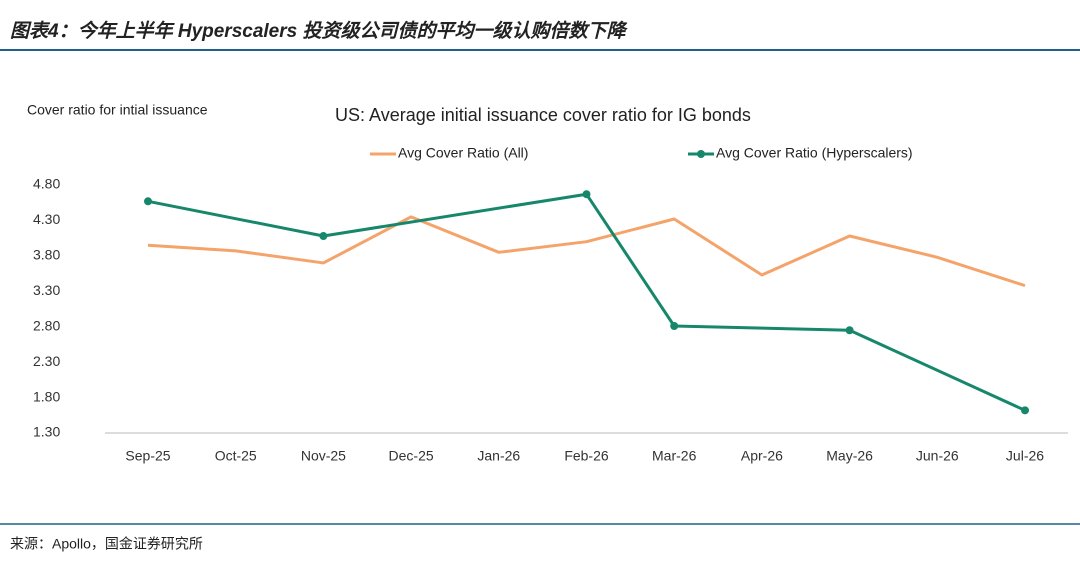 This screenshot has width=1080, height=561. Describe the element at coordinates (236, 456) in the screenshot. I see `x-tick-label: Oct-25` at that location.